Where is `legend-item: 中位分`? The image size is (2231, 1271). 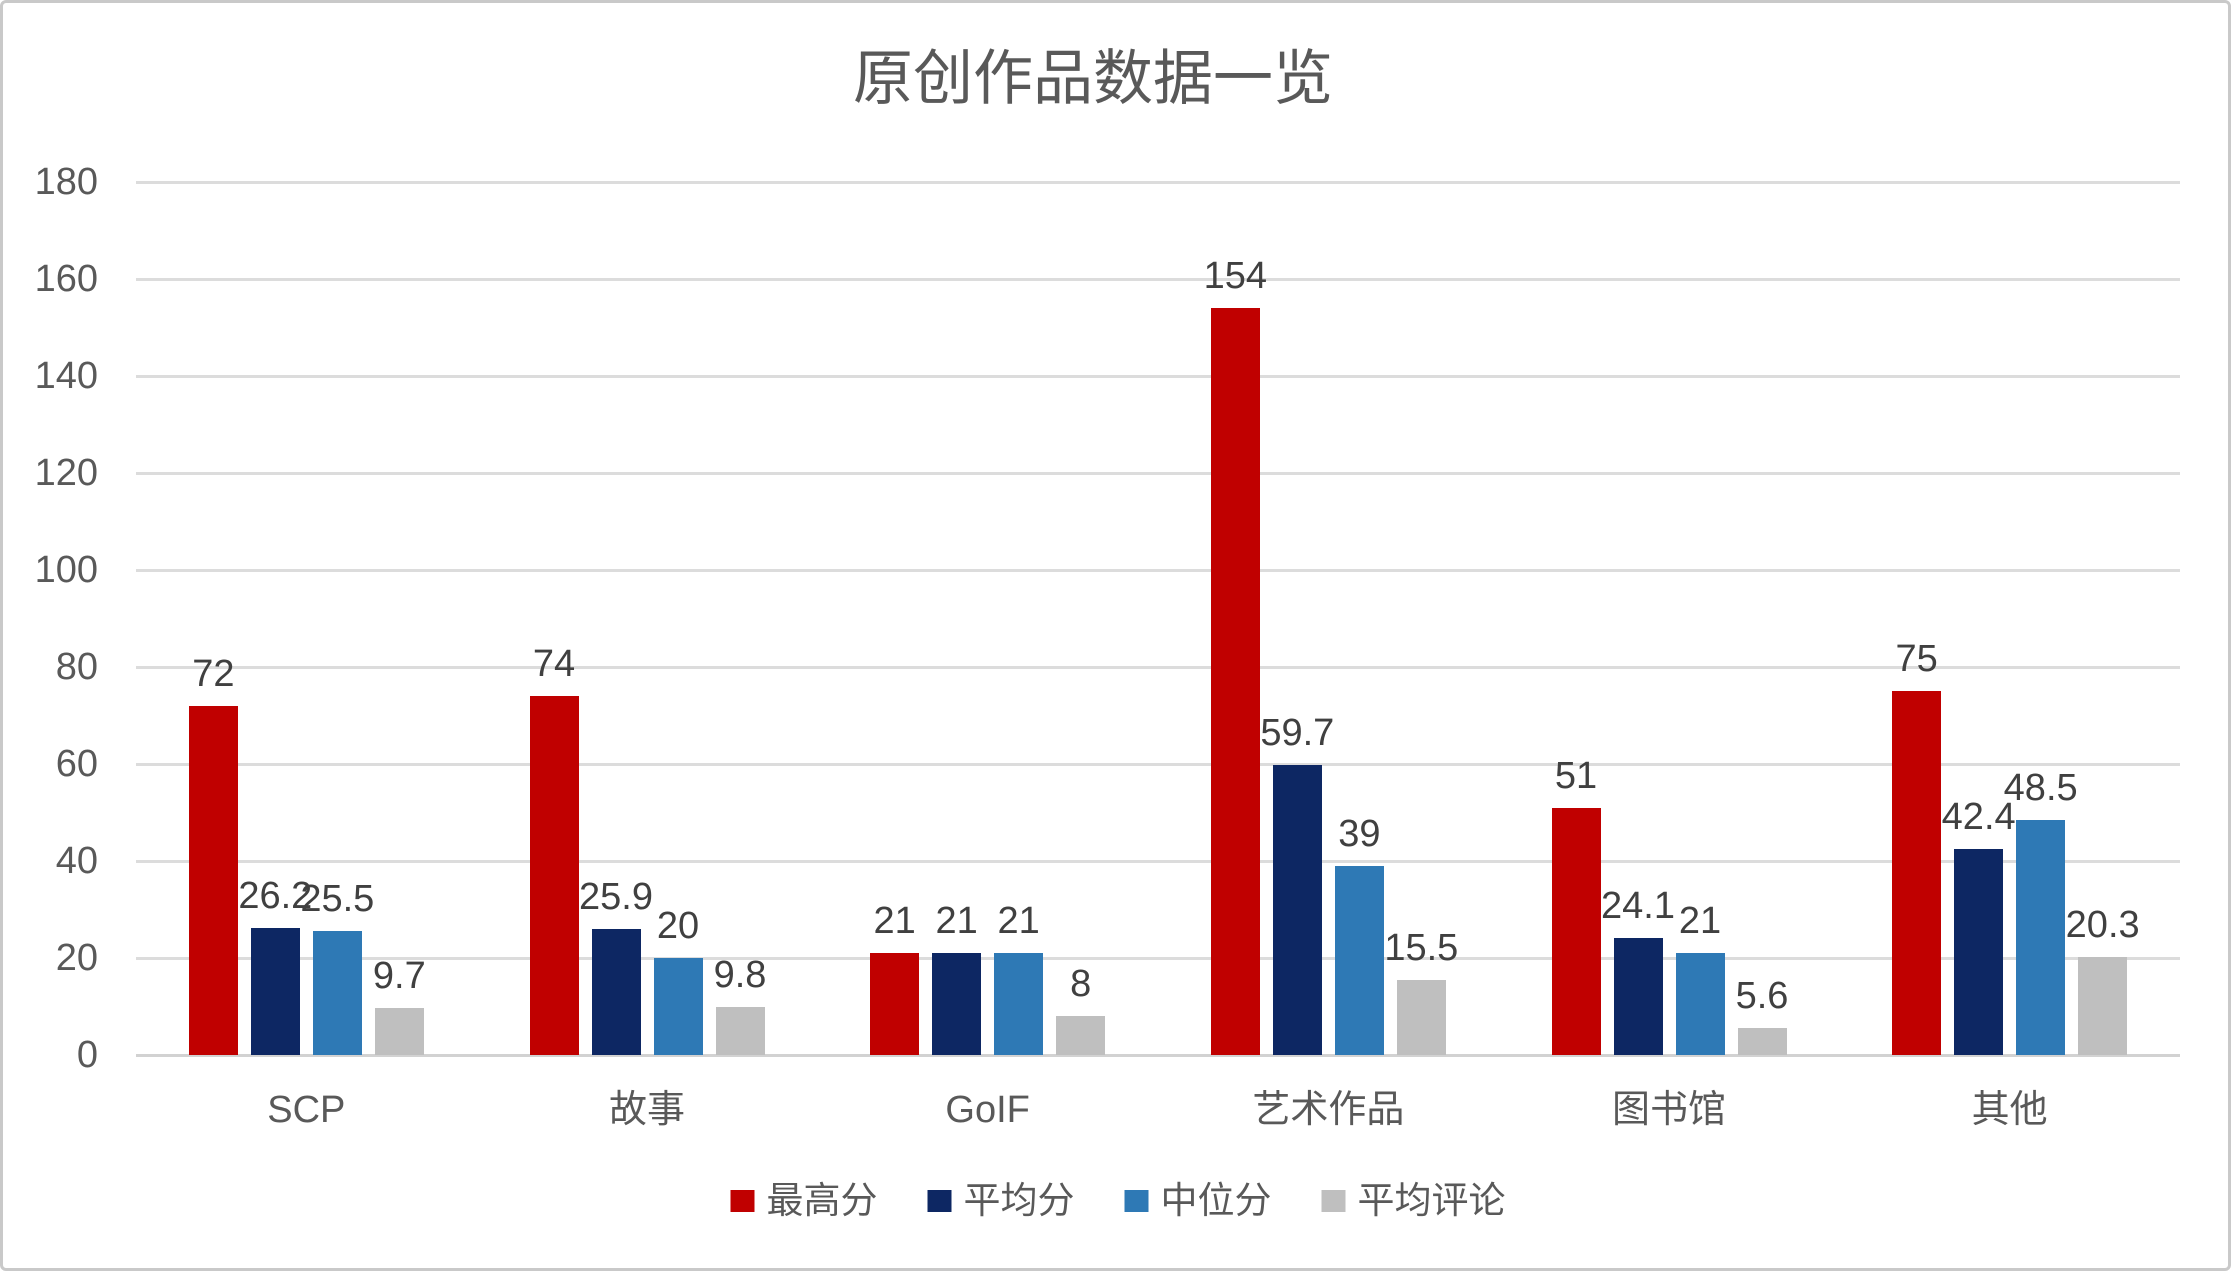
legend-item: 中位分 is located at coordinates (1198, 1201).